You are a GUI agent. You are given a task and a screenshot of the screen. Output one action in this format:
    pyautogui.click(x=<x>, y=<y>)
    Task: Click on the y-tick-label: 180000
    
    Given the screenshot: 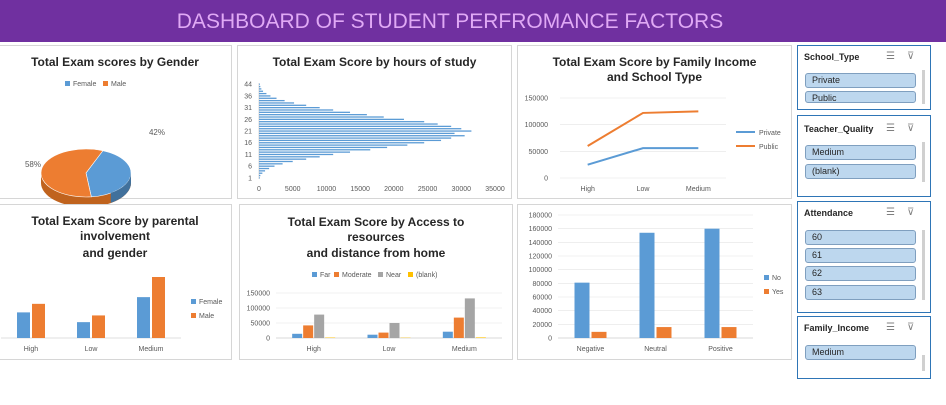 What is the action you would take?
    pyautogui.click(x=540, y=216)
    